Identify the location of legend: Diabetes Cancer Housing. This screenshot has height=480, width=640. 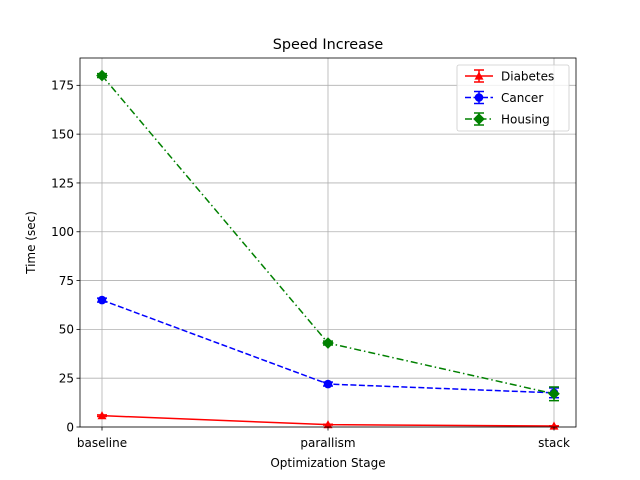
(513, 98).